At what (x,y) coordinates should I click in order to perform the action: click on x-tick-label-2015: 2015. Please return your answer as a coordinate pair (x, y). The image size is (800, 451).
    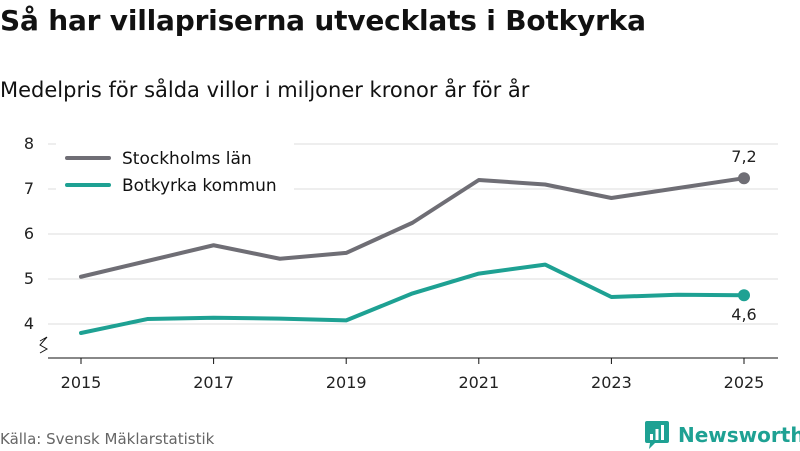
    Looking at the image, I should click on (81, 382).